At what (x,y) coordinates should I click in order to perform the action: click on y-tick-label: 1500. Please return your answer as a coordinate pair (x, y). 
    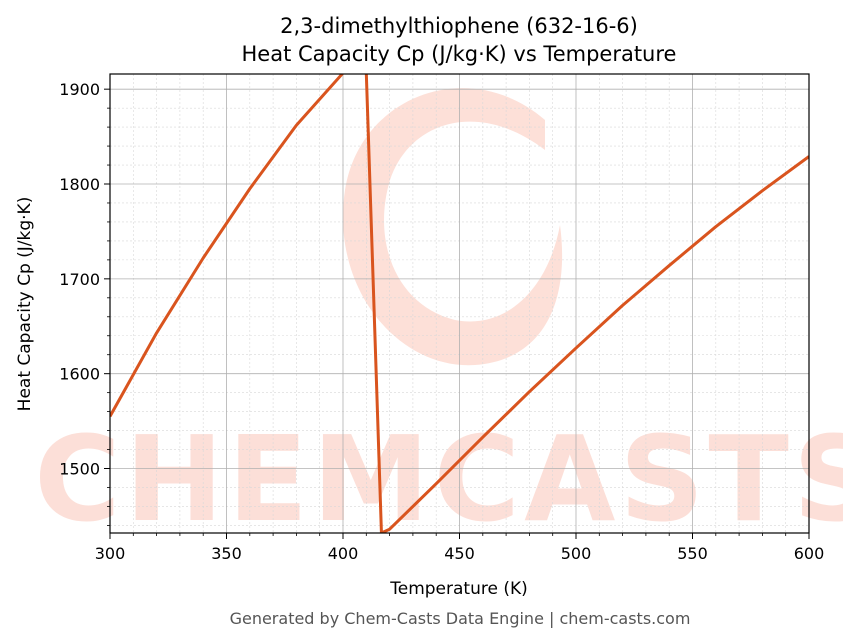
    Looking at the image, I should click on (79, 469).